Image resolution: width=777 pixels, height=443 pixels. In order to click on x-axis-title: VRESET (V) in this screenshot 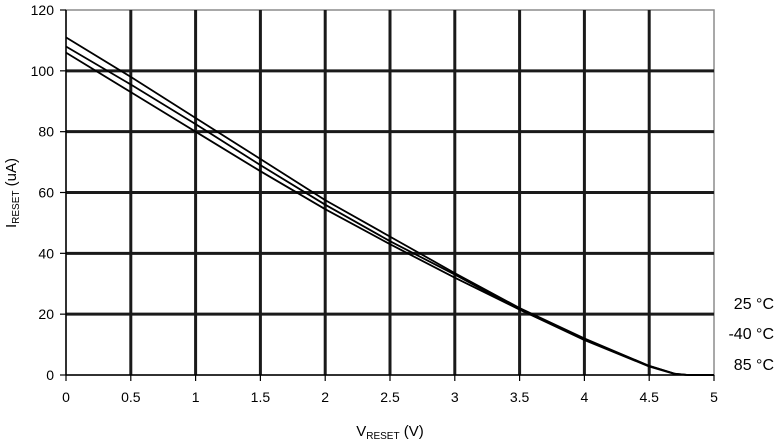, I will do `click(390, 432)`.